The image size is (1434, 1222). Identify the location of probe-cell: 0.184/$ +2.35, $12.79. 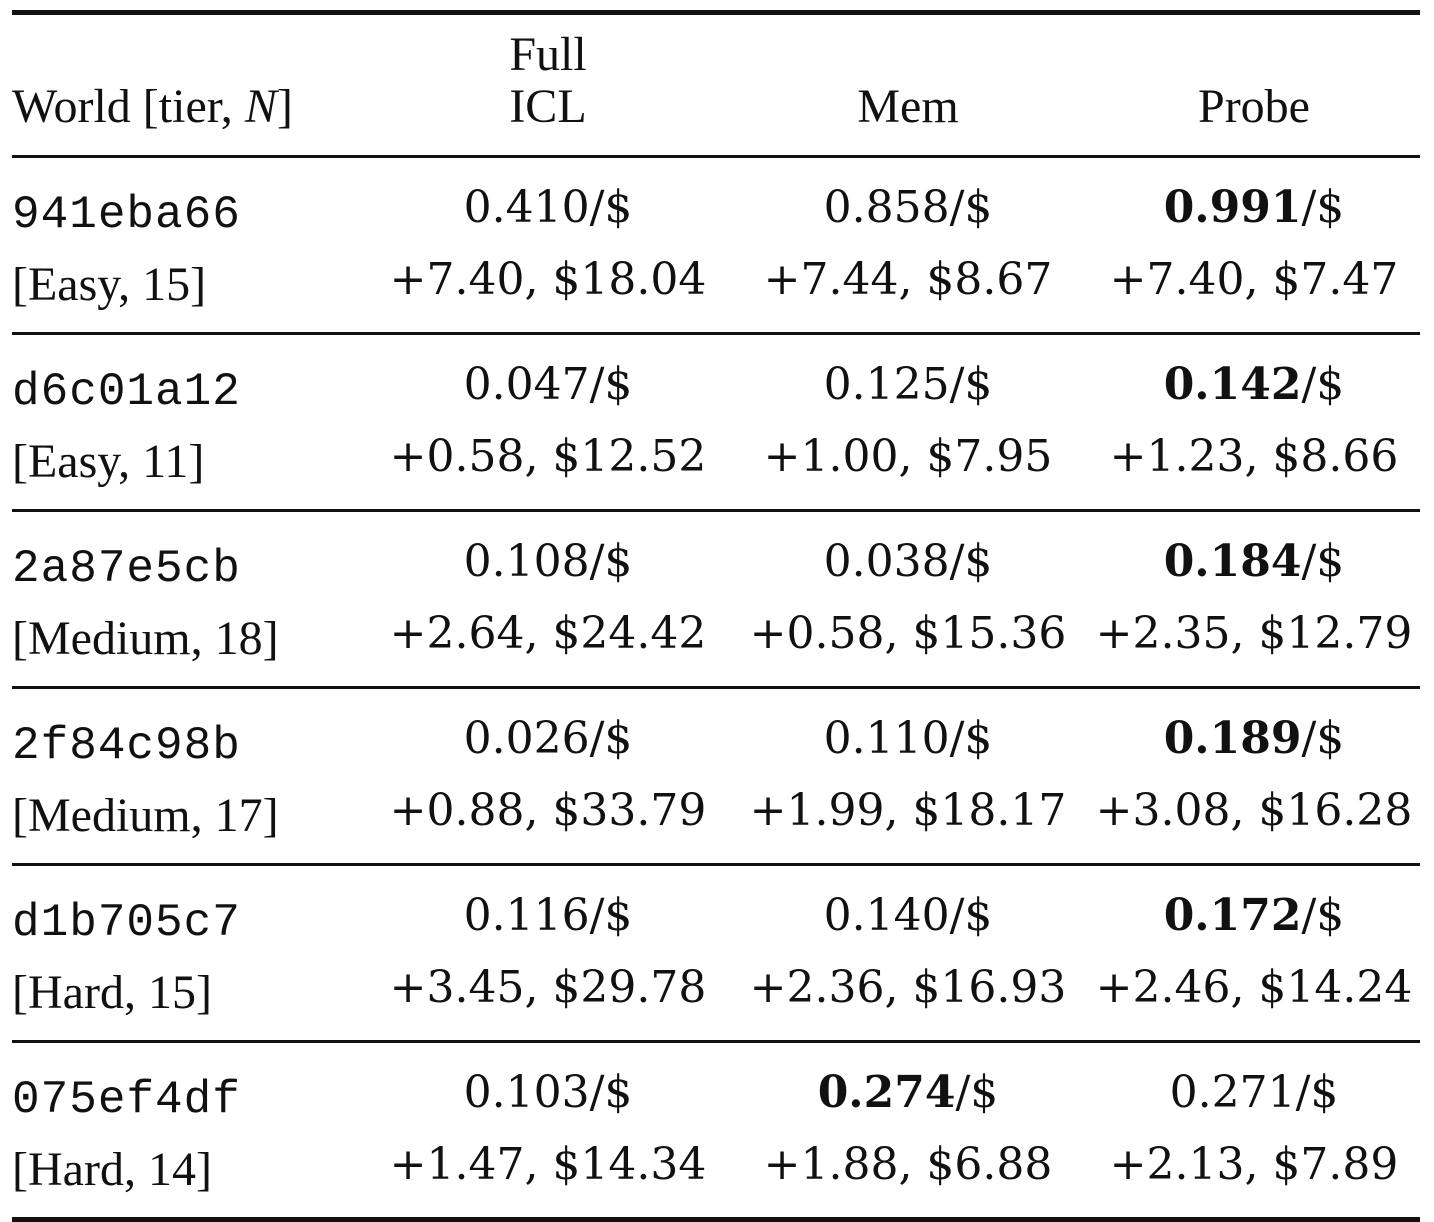
(1254, 599).